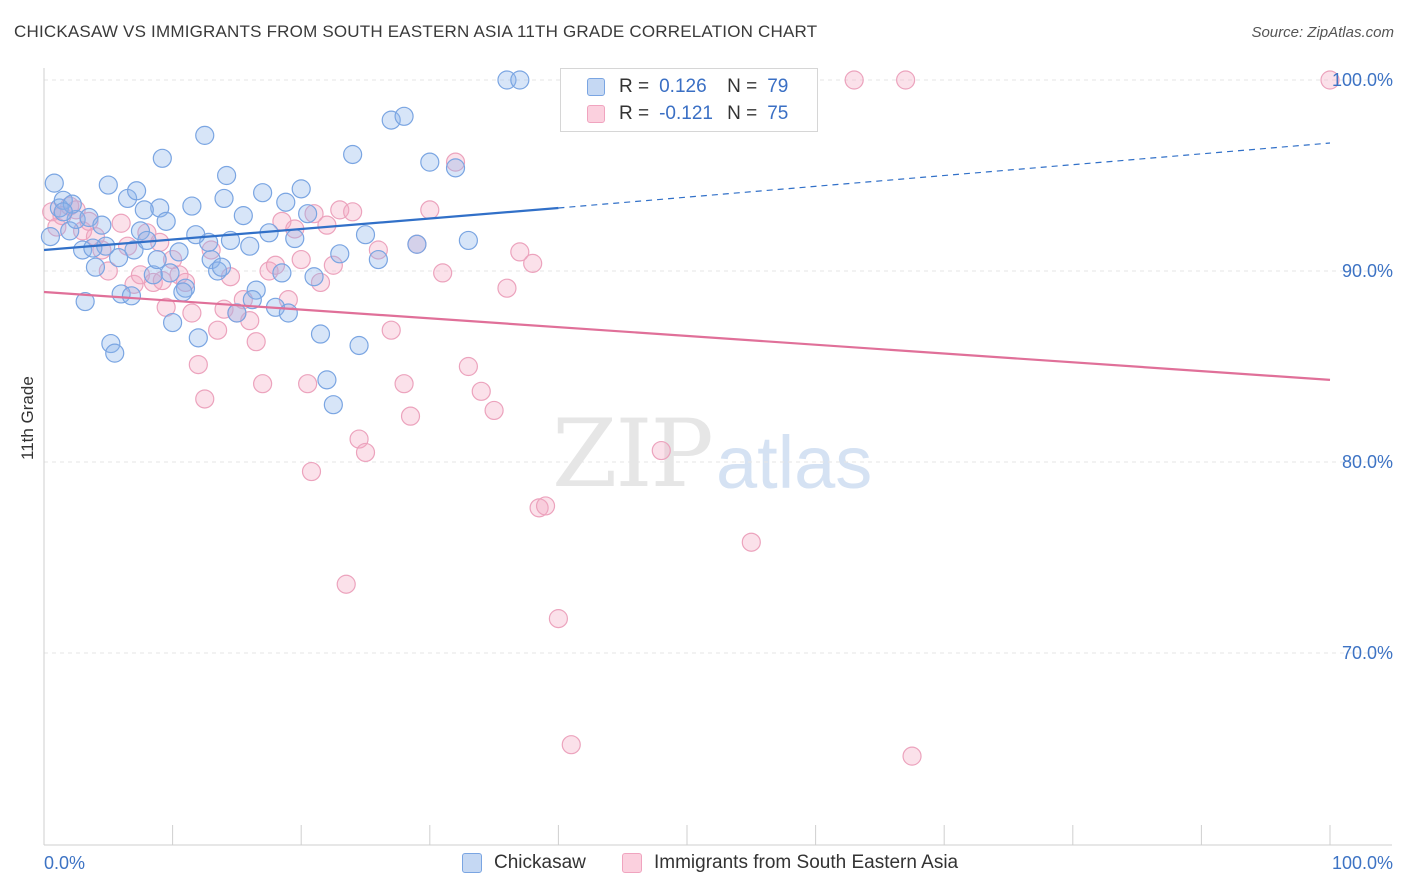  I want to click on source-label: Source: ZipAtlas.com, so click(1322, 32).